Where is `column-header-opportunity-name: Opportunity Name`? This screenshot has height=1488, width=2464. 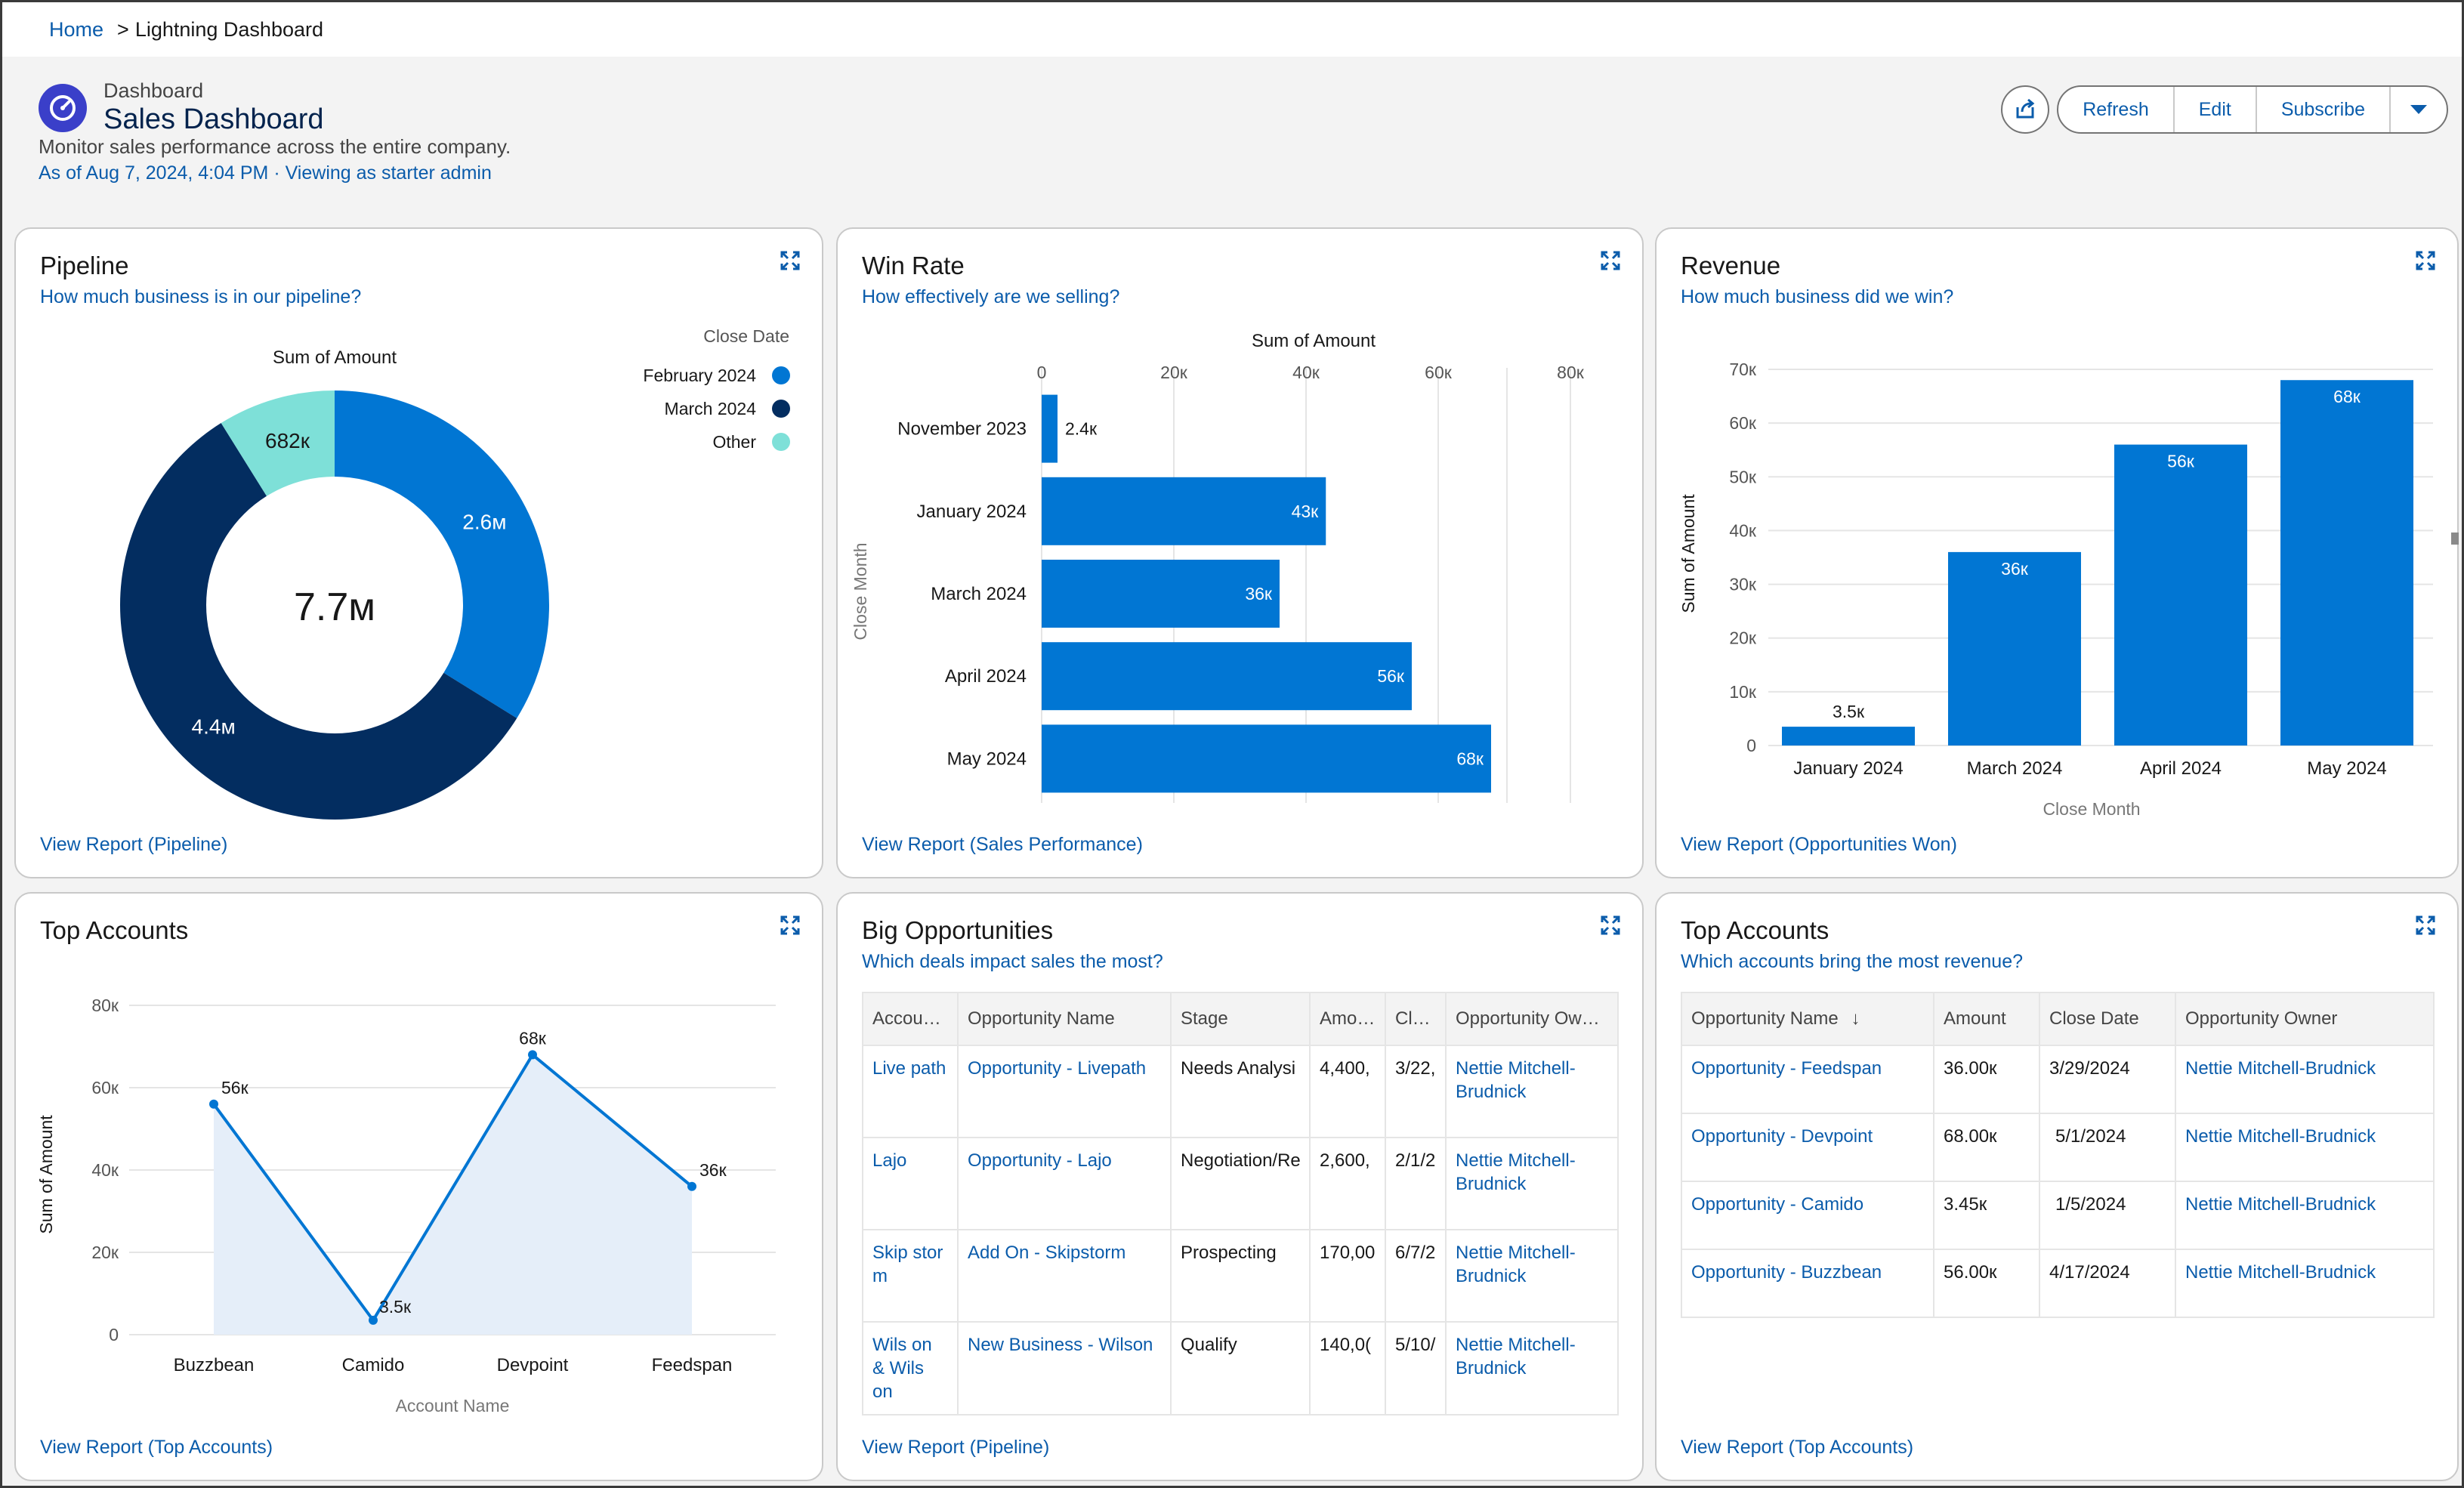
column-header-opportunity-name: Opportunity Name is located at coordinates (1065, 1019).